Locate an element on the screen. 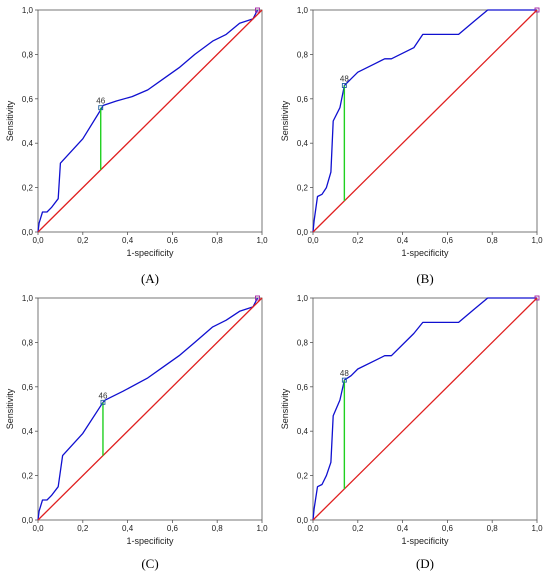  panel-c-x-tick-label: 0,0 is located at coordinates (38, 528).